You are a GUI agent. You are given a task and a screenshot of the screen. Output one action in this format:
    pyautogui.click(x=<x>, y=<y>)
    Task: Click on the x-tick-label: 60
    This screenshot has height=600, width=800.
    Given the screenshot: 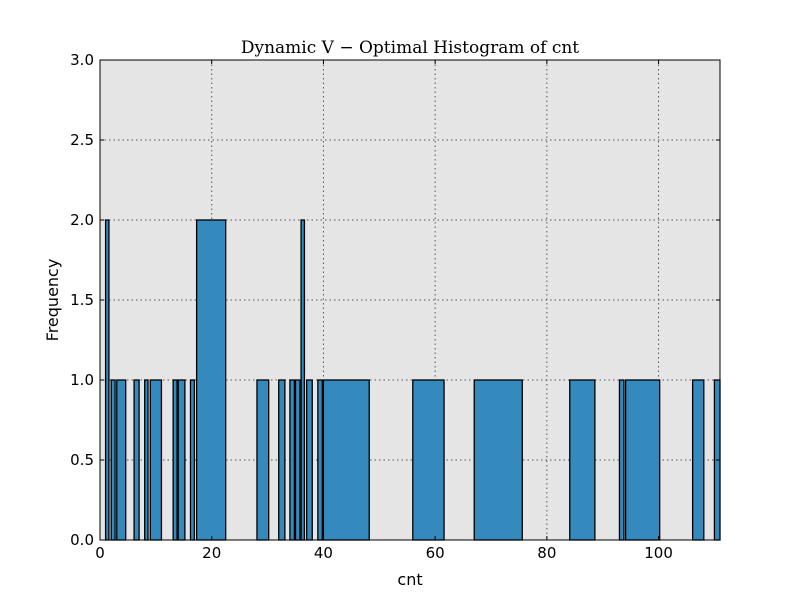 What is the action you would take?
    pyautogui.click(x=435, y=553)
    